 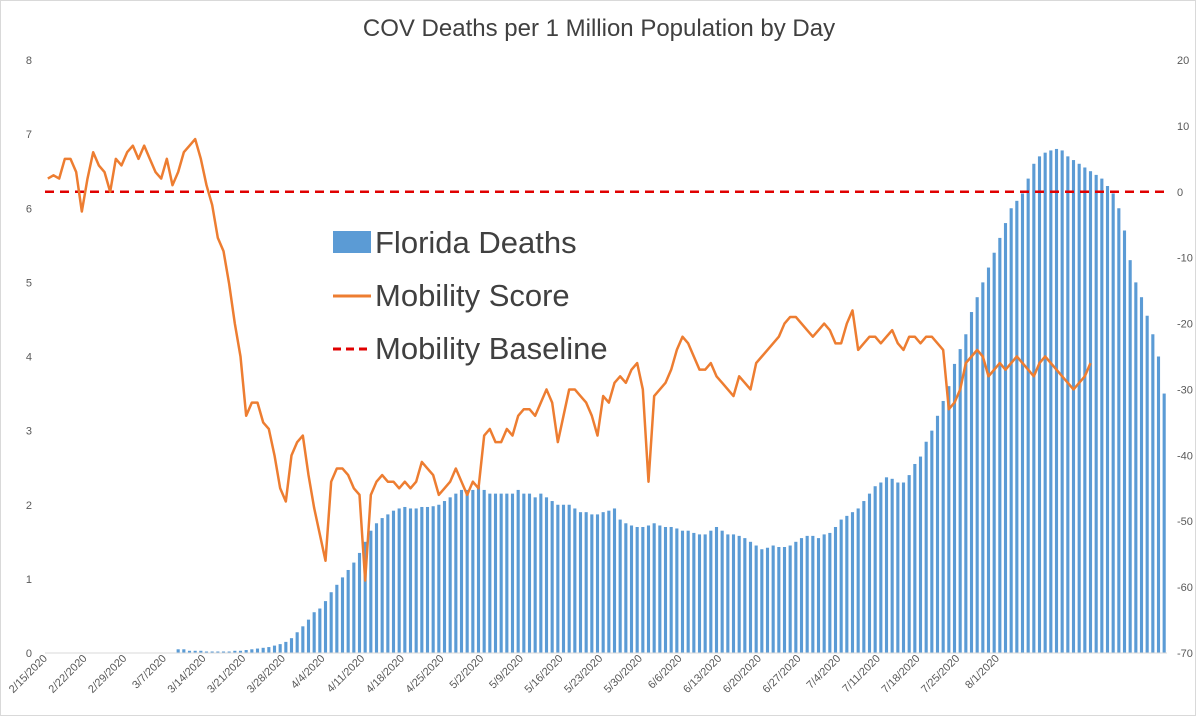 I want to click on x-axis-tick-label: 8/1/2020, so click(x=982, y=672).